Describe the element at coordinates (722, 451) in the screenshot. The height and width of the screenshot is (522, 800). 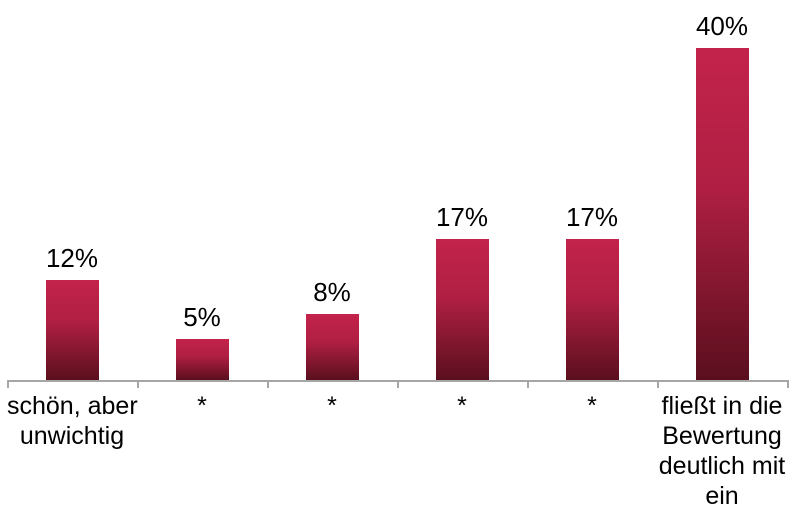
I see `x-axis-label: fließt in die Bewertung deutlich mit ein` at that location.